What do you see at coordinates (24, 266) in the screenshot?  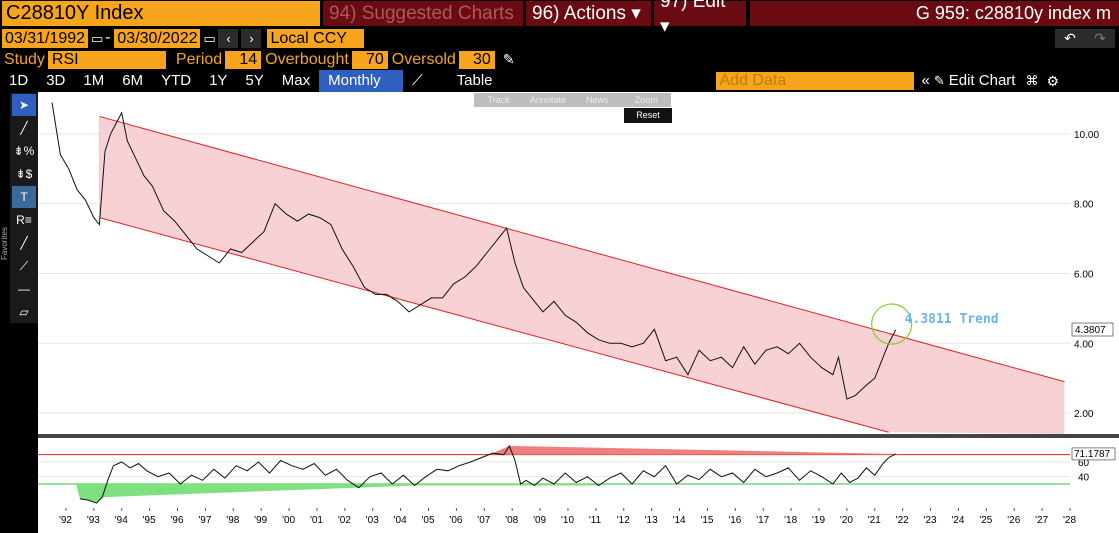 I see `ray-line-icon: ⟋` at bounding box center [24, 266].